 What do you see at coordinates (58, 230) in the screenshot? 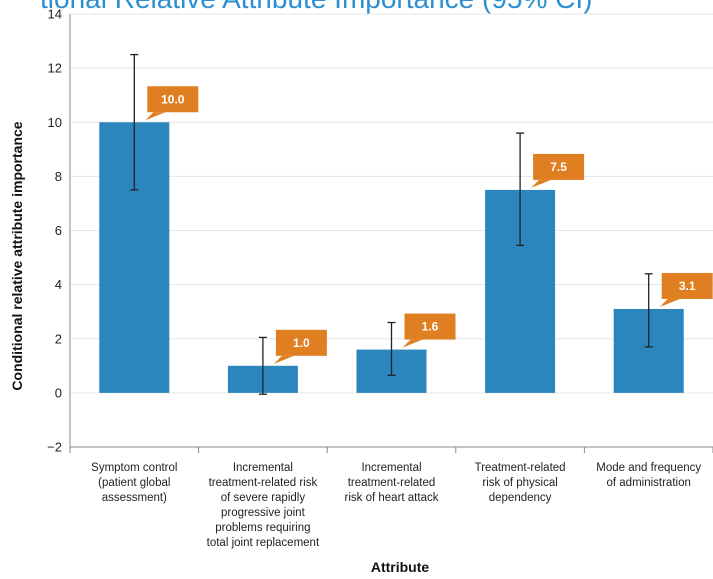
I see `y-tick-label: 6` at bounding box center [58, 230].